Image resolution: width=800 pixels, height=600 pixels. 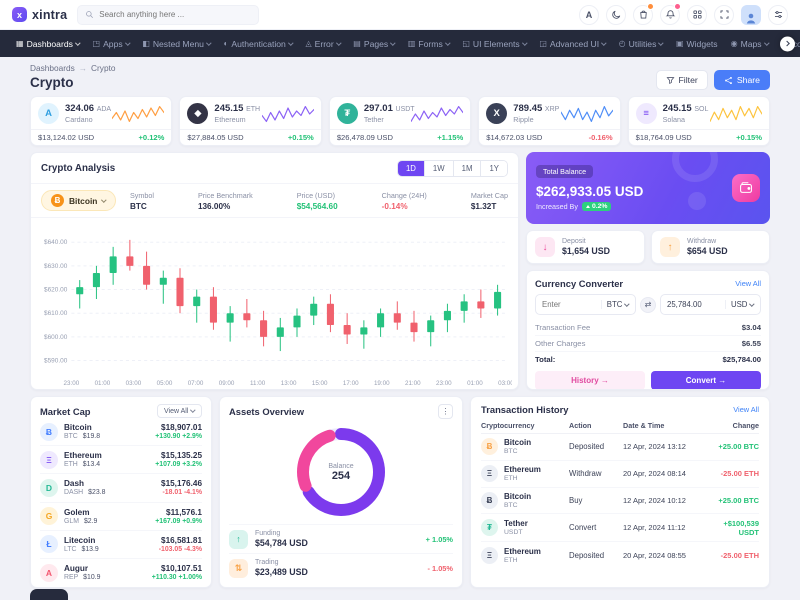 I want to click on filter-button: Filter, so click(x=681, y=80).